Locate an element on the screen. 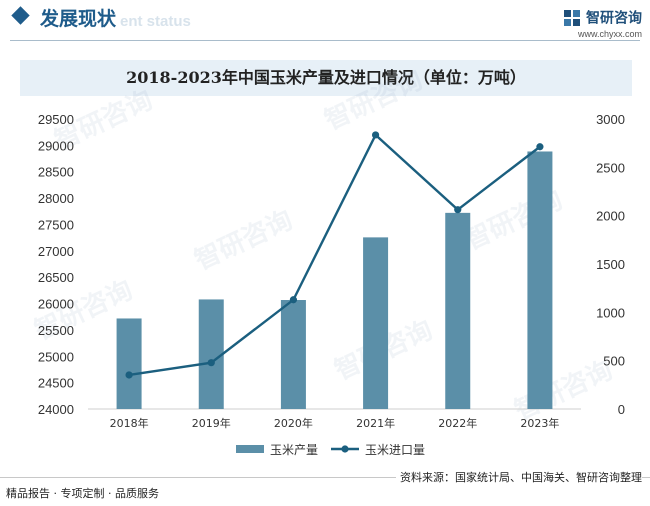 The height and width of the screenshot is (506, 650). right-axis-tick-label: 2500 is located at coordinates (610, 167).